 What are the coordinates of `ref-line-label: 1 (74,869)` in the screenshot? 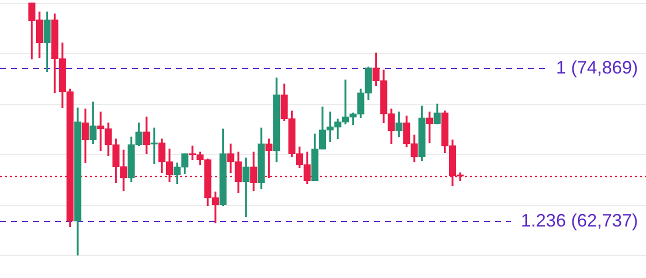 It's located at (597, 67).